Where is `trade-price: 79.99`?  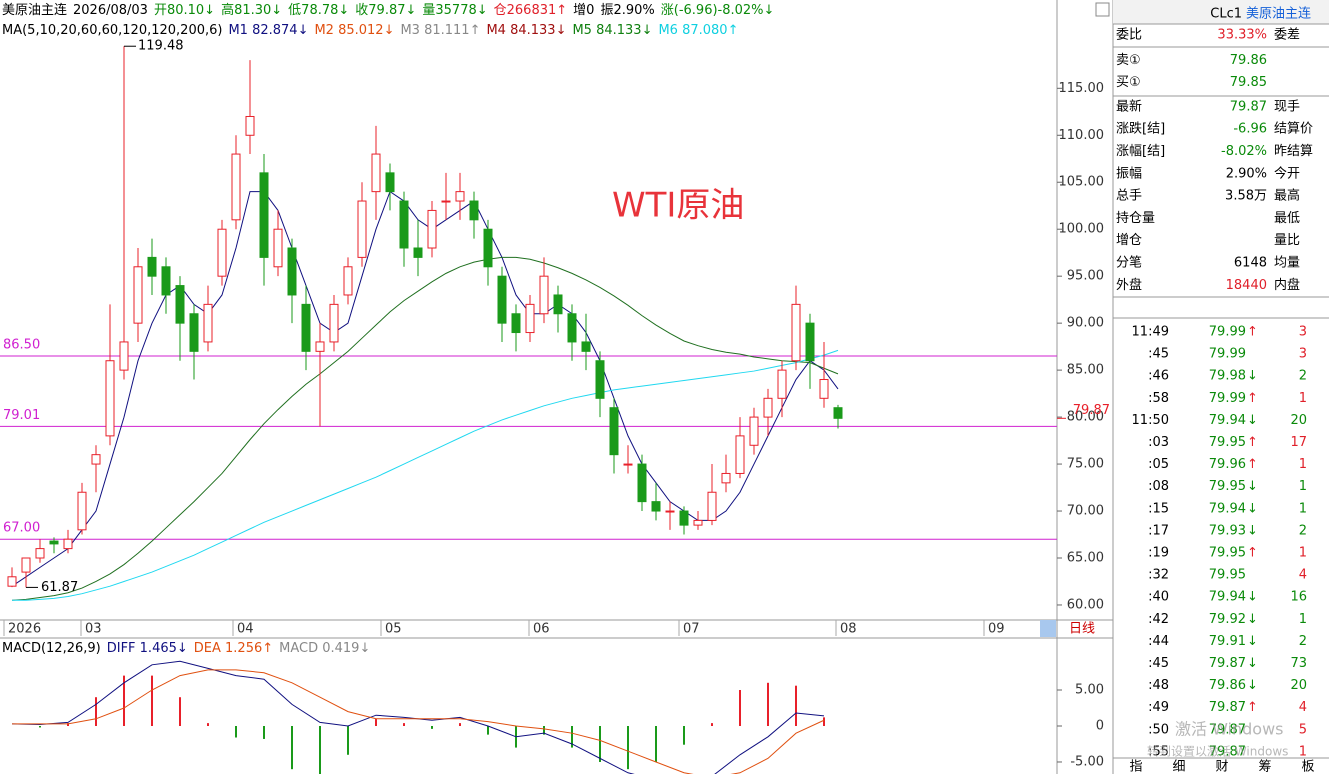
trade-price: 79.99 is located at coordinates (1227, 354).